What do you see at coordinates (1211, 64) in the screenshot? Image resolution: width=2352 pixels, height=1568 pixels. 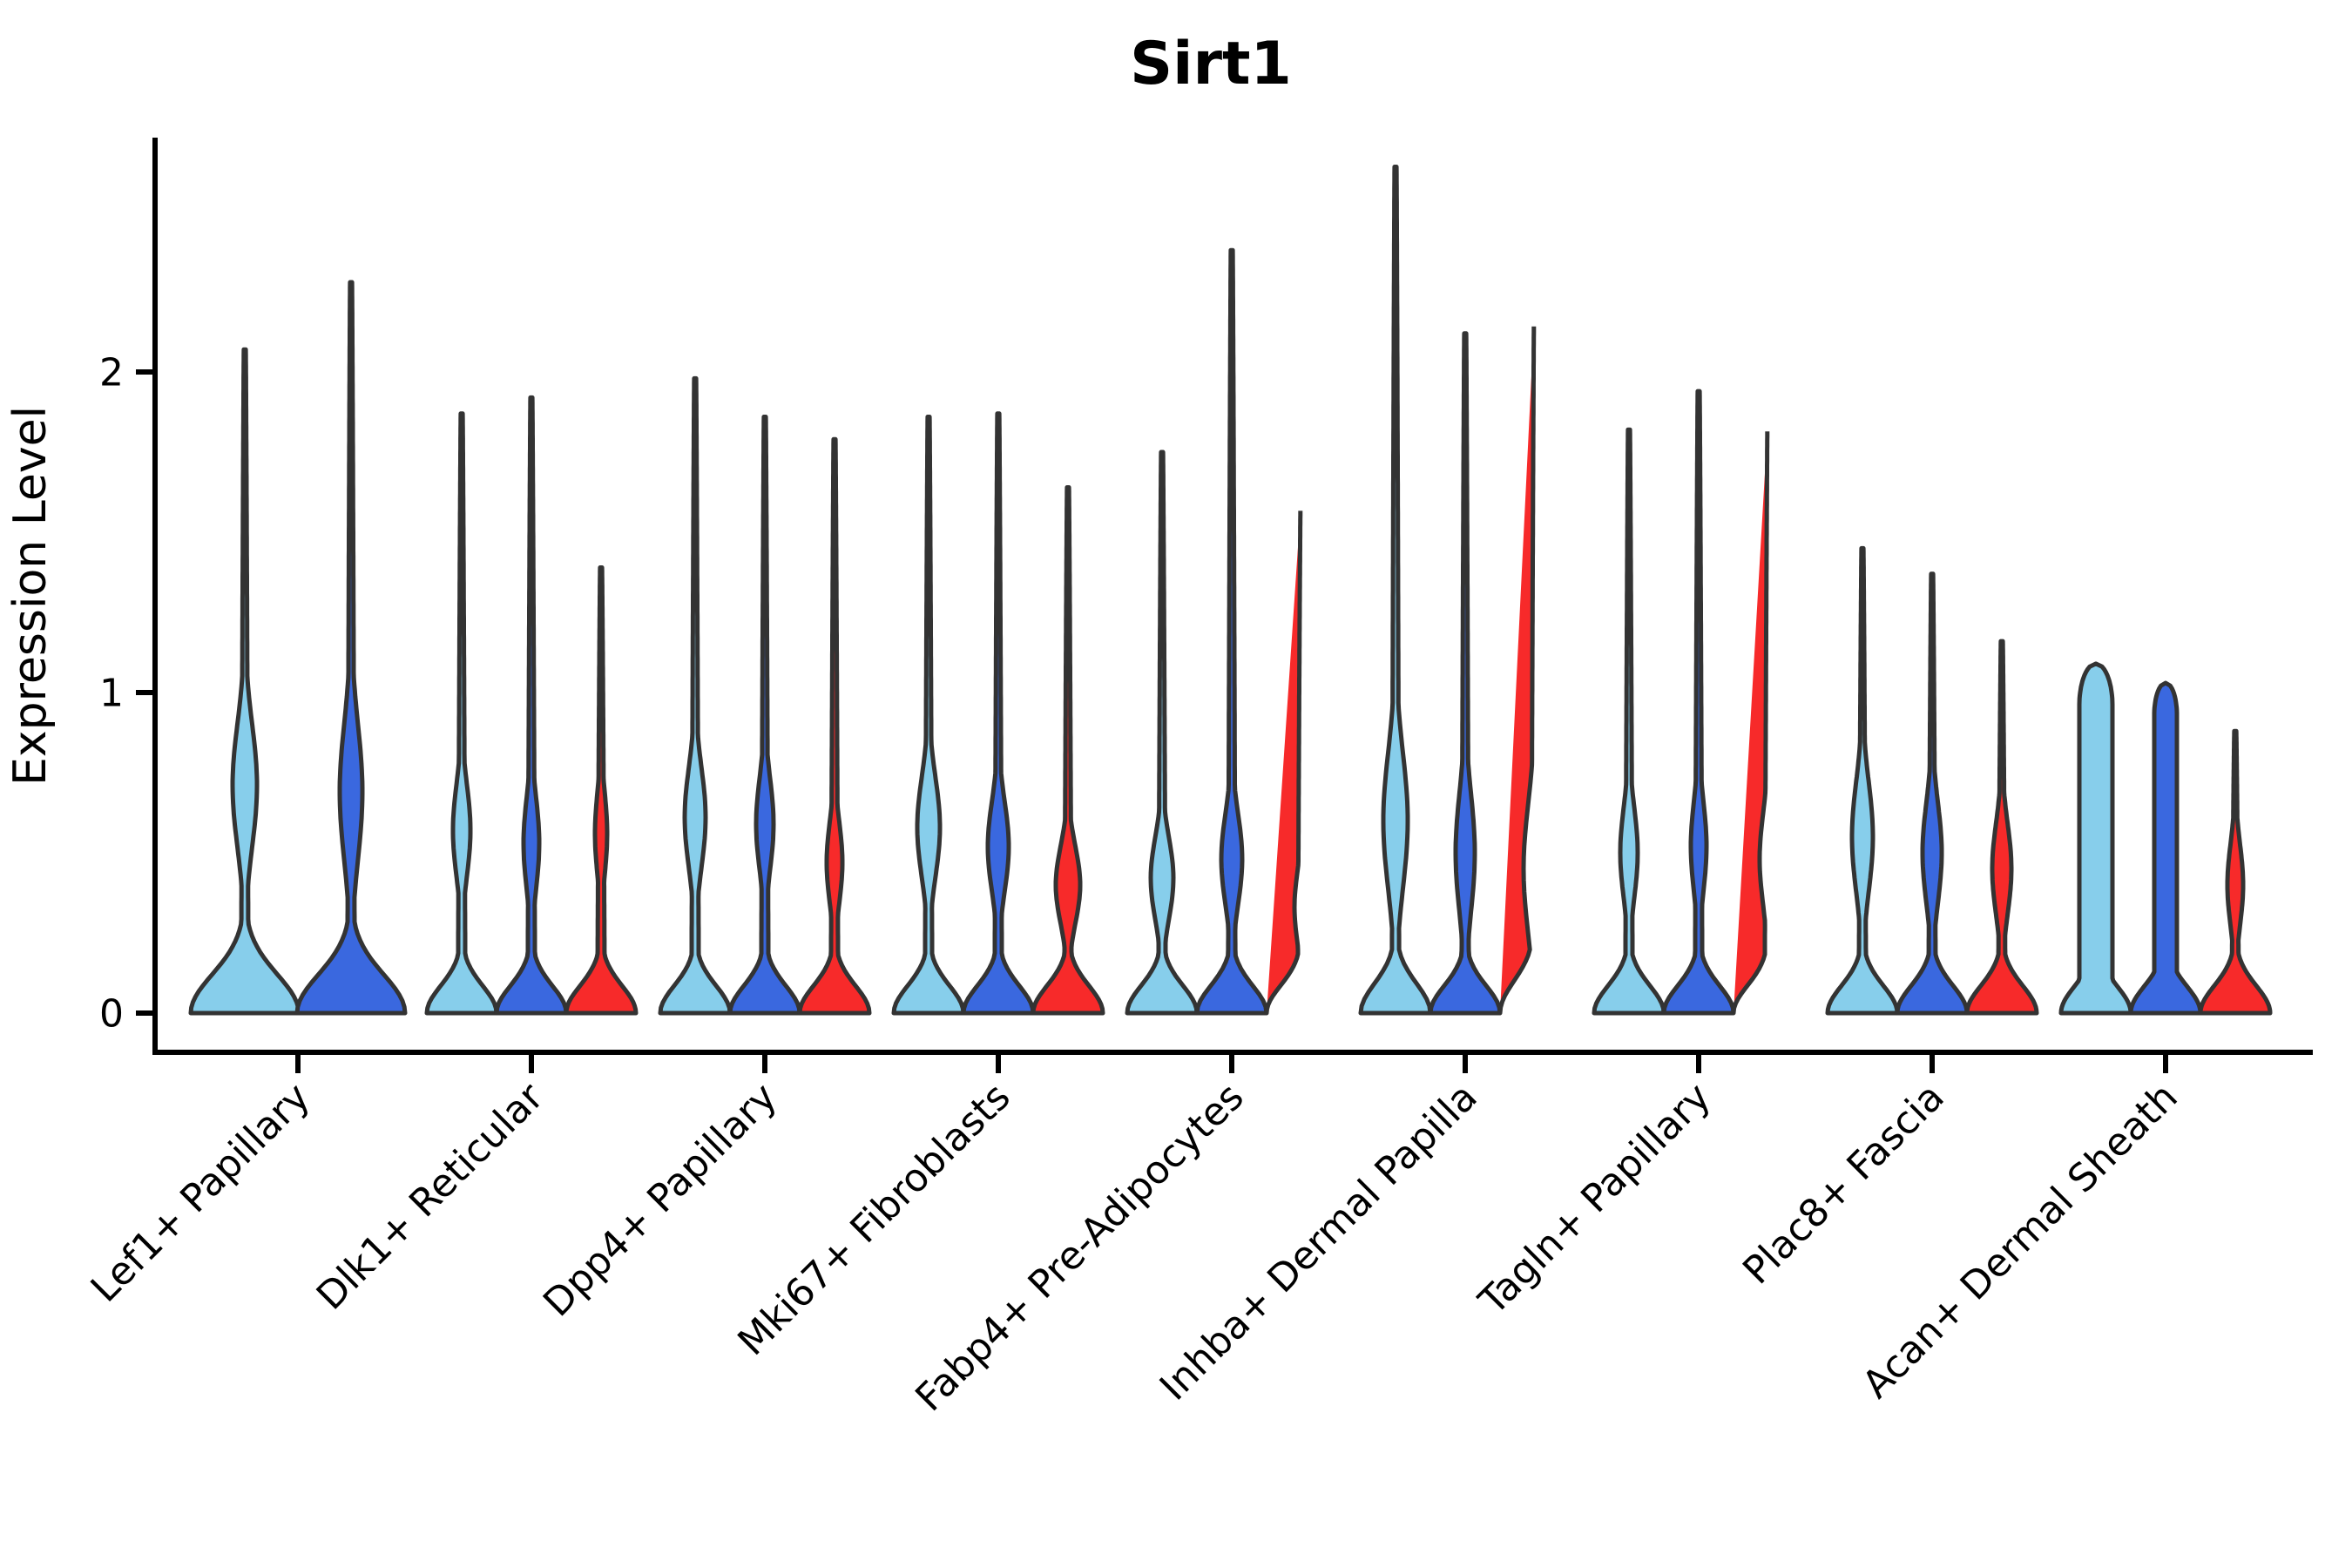 I see `chart-title: Sirt1` at bounding box center [1211, 64].